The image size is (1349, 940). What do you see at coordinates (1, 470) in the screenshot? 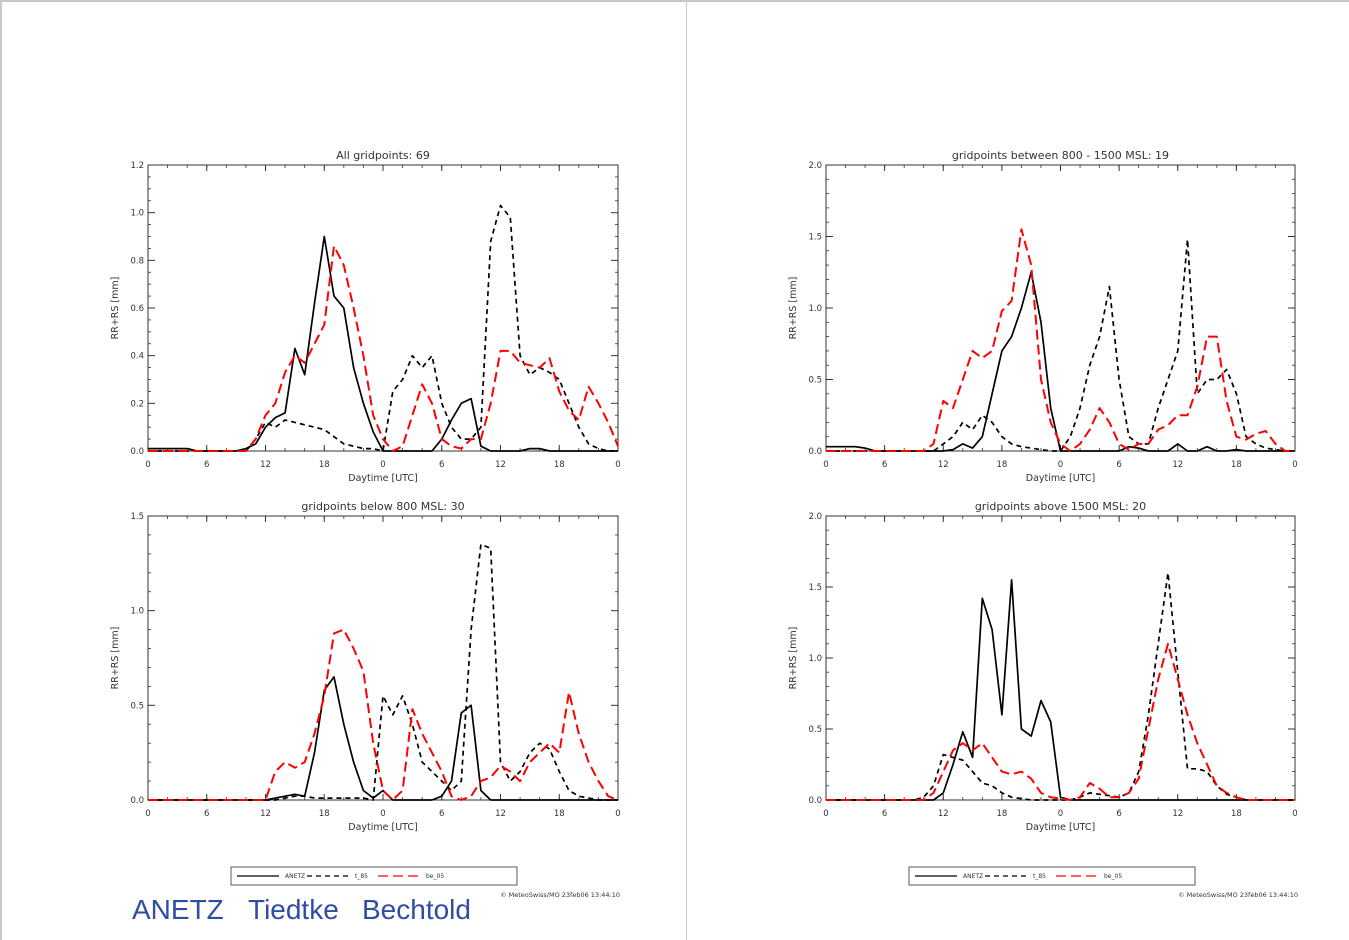
I see `frame-left-border` at bounding box center [1, 470].